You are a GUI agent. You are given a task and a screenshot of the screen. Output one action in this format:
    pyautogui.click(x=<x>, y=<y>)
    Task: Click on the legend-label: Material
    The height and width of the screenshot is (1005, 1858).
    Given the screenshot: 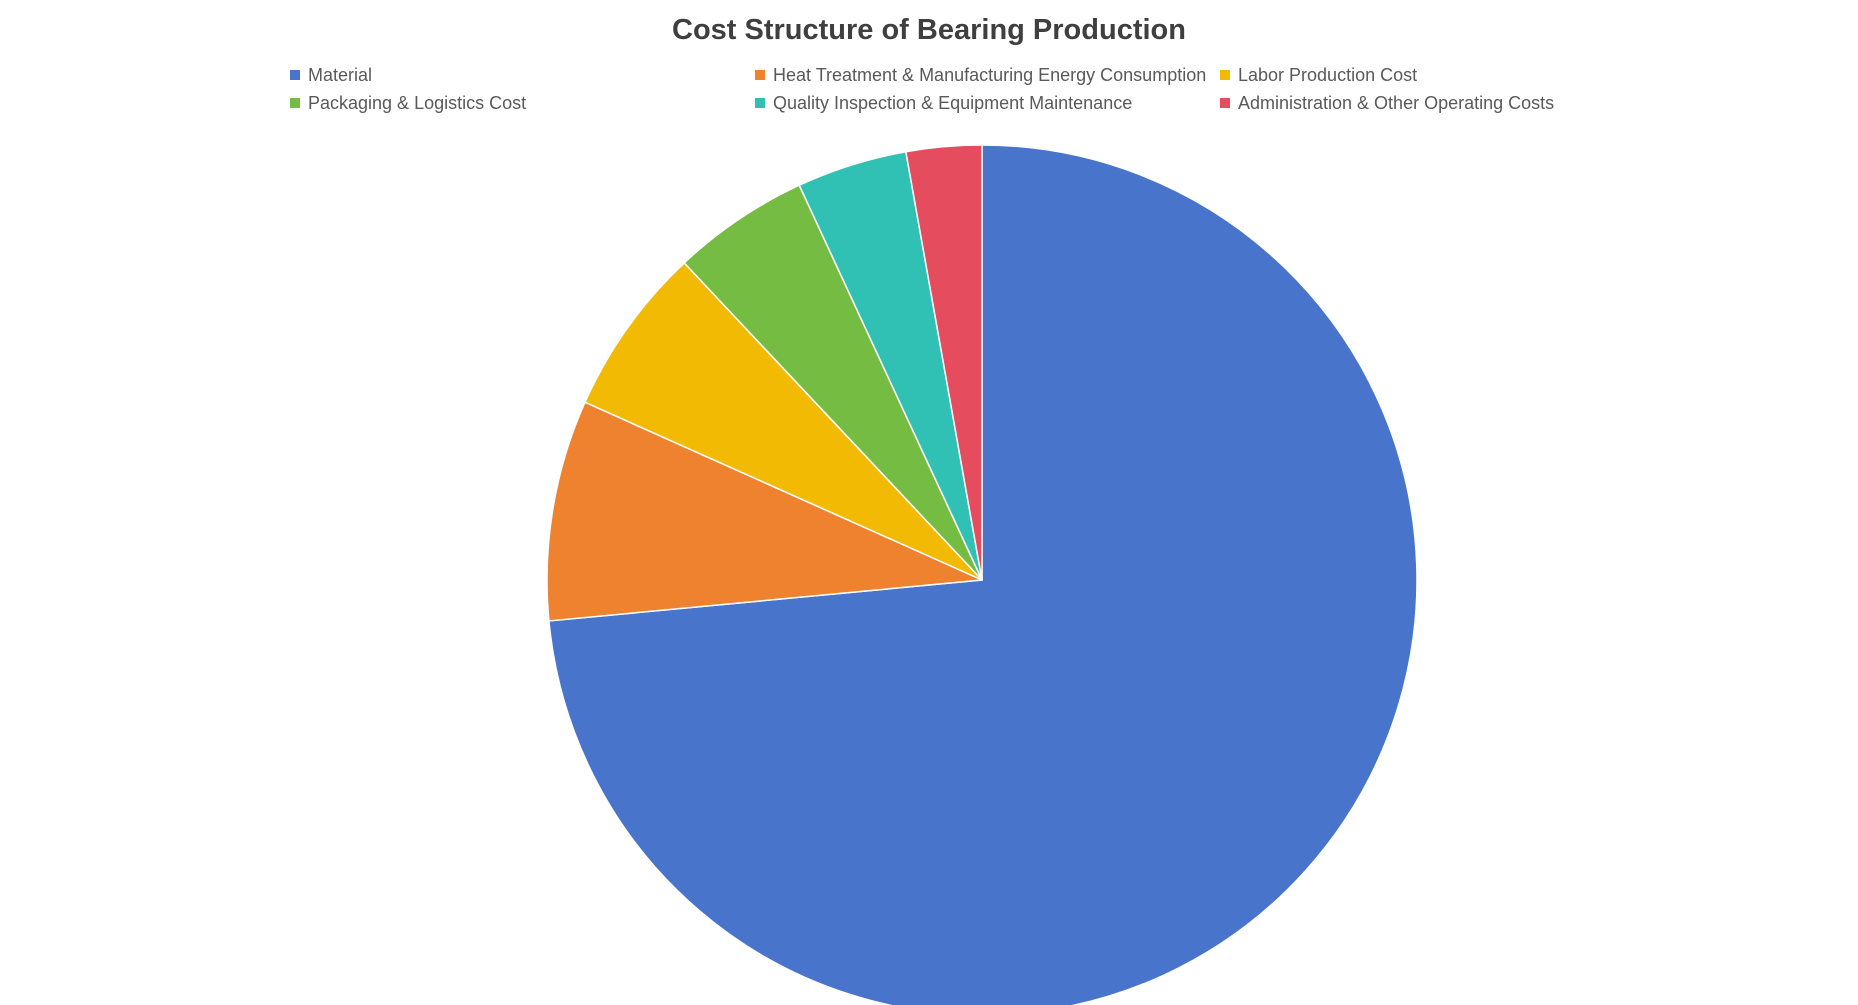 What is the action you would take?
    pyautogui.click(x=340, y=74)
    